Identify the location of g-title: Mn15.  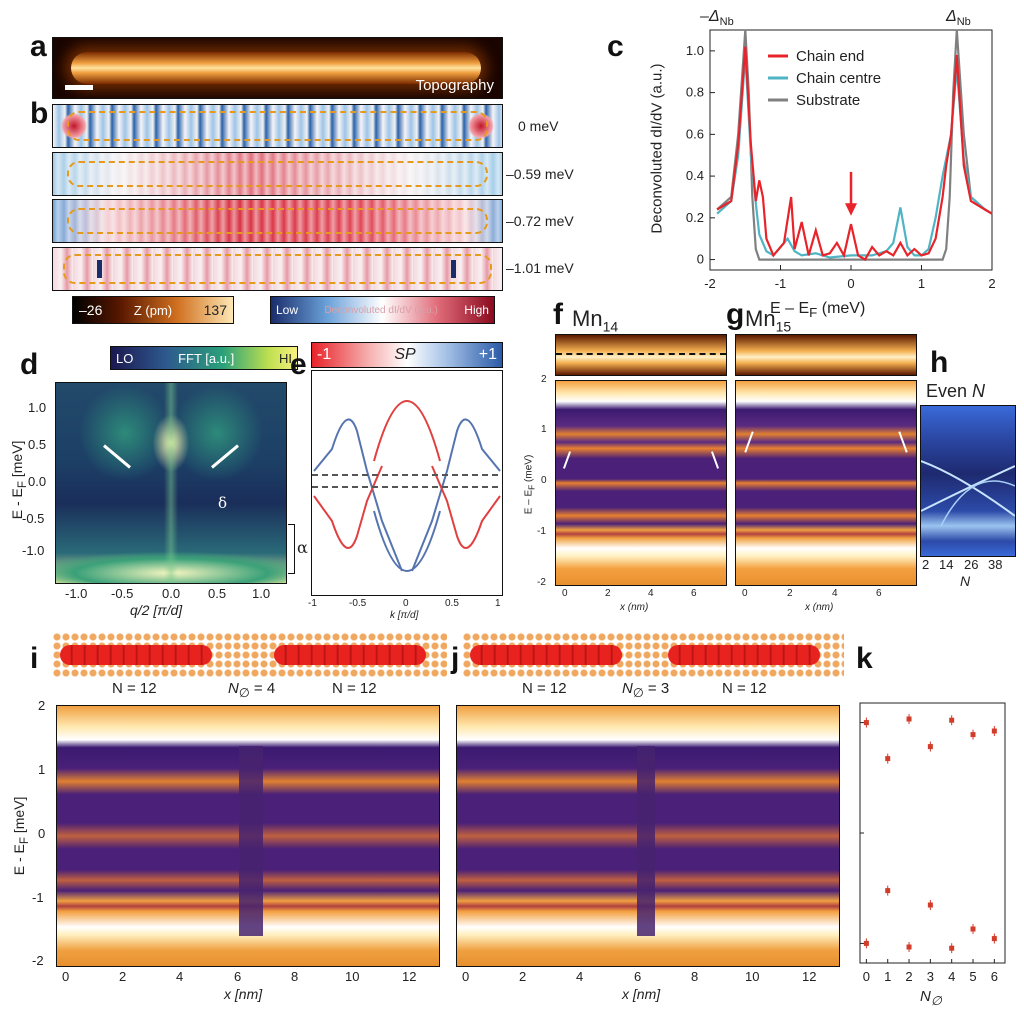
(768, 320).